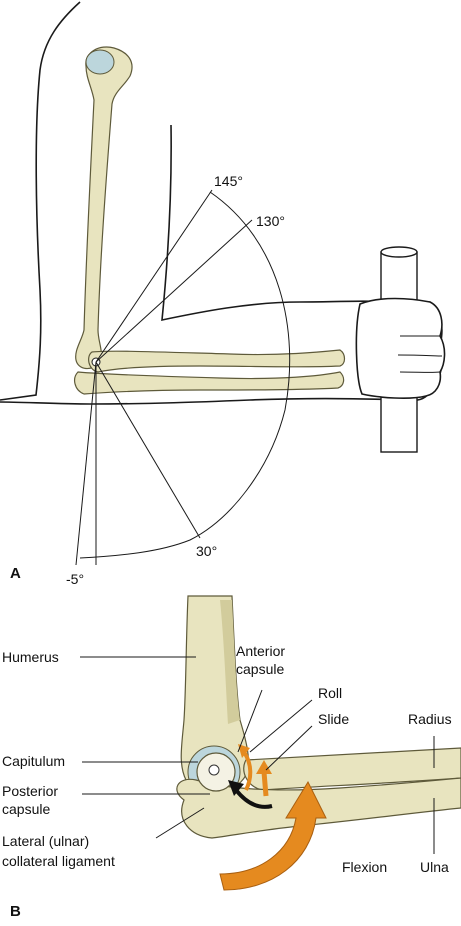 This screenshot has width=461, height=926. I want to click on line-neg5-a, so click(86, 463).